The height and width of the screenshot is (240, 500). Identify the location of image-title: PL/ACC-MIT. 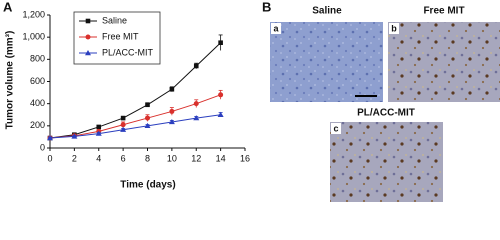
(386, 113).